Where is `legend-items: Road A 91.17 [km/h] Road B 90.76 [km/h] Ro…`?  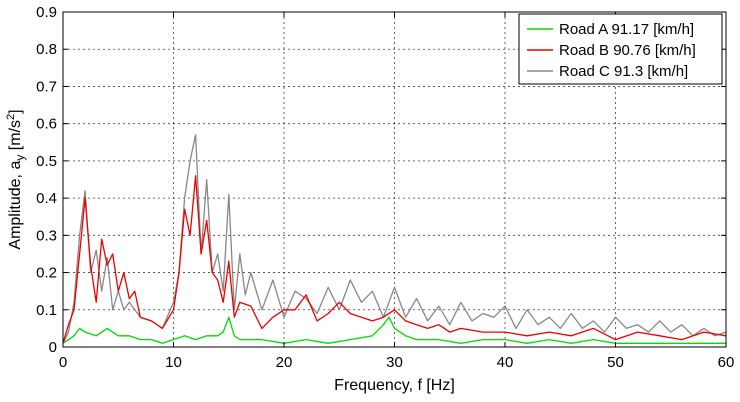 legend-items: Road A 91.17 [km/h] Road B 90.76 [km/h] Ro… is located at coordinates (611, 50).